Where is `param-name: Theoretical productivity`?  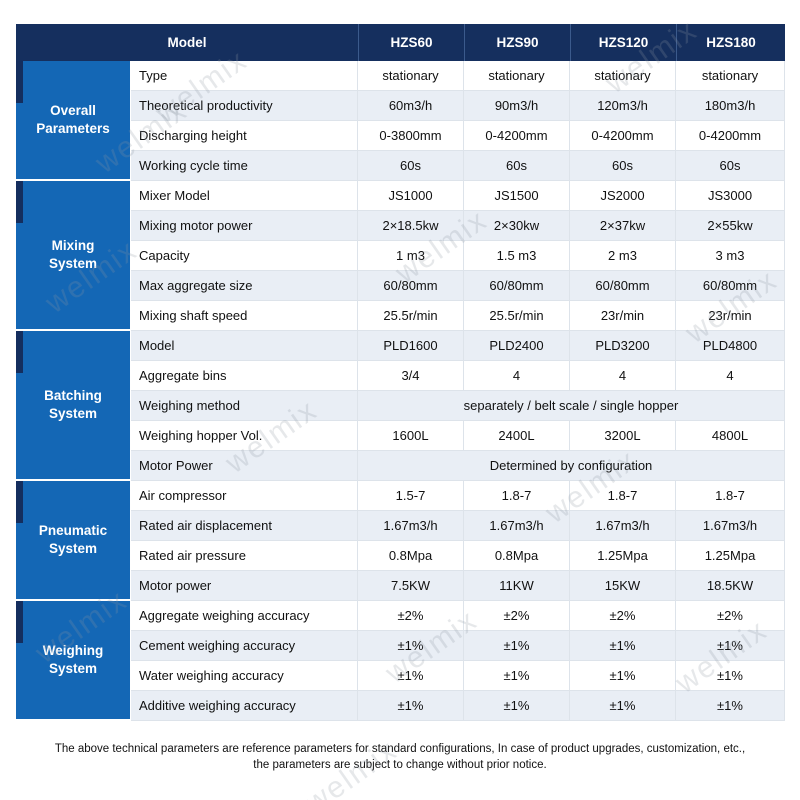 param-name: Theoretical productivity is located at coordinates (244, 106).